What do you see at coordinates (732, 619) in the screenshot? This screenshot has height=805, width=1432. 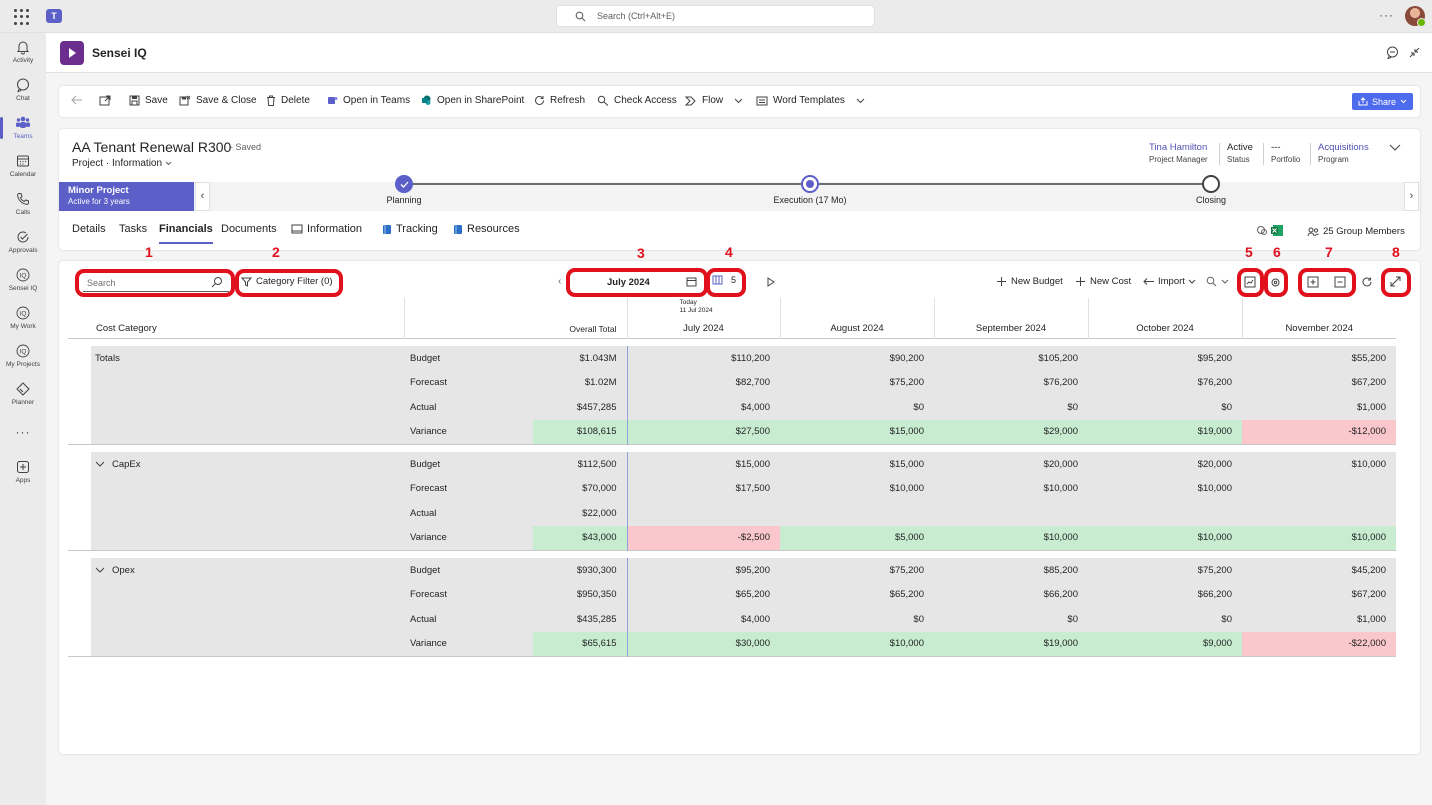 I see `table-row: Actual $435,285 $4,000 $0 $0 $0 $1,000` at bounding box center [732, 619].